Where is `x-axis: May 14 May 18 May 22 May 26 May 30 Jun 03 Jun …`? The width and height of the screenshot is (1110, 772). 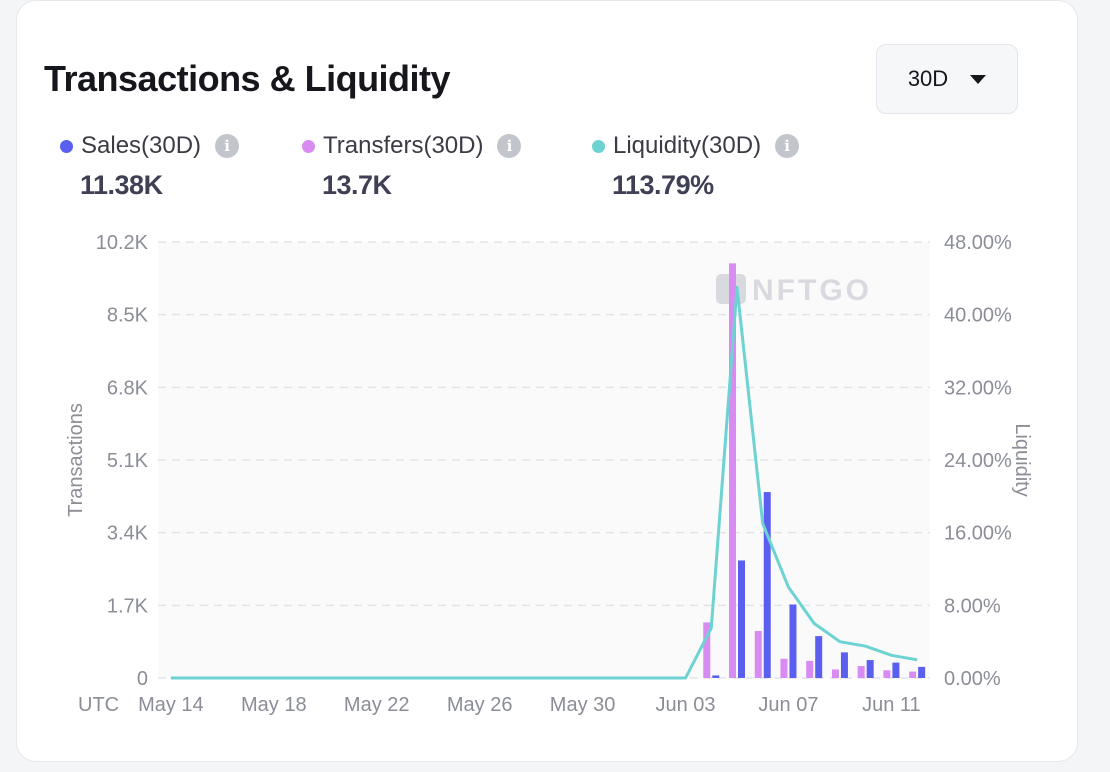 x-axis: May 14 May 18 May 22 May 26 May 30 Jun 03 Jun … is located at coordinates (529, 705).